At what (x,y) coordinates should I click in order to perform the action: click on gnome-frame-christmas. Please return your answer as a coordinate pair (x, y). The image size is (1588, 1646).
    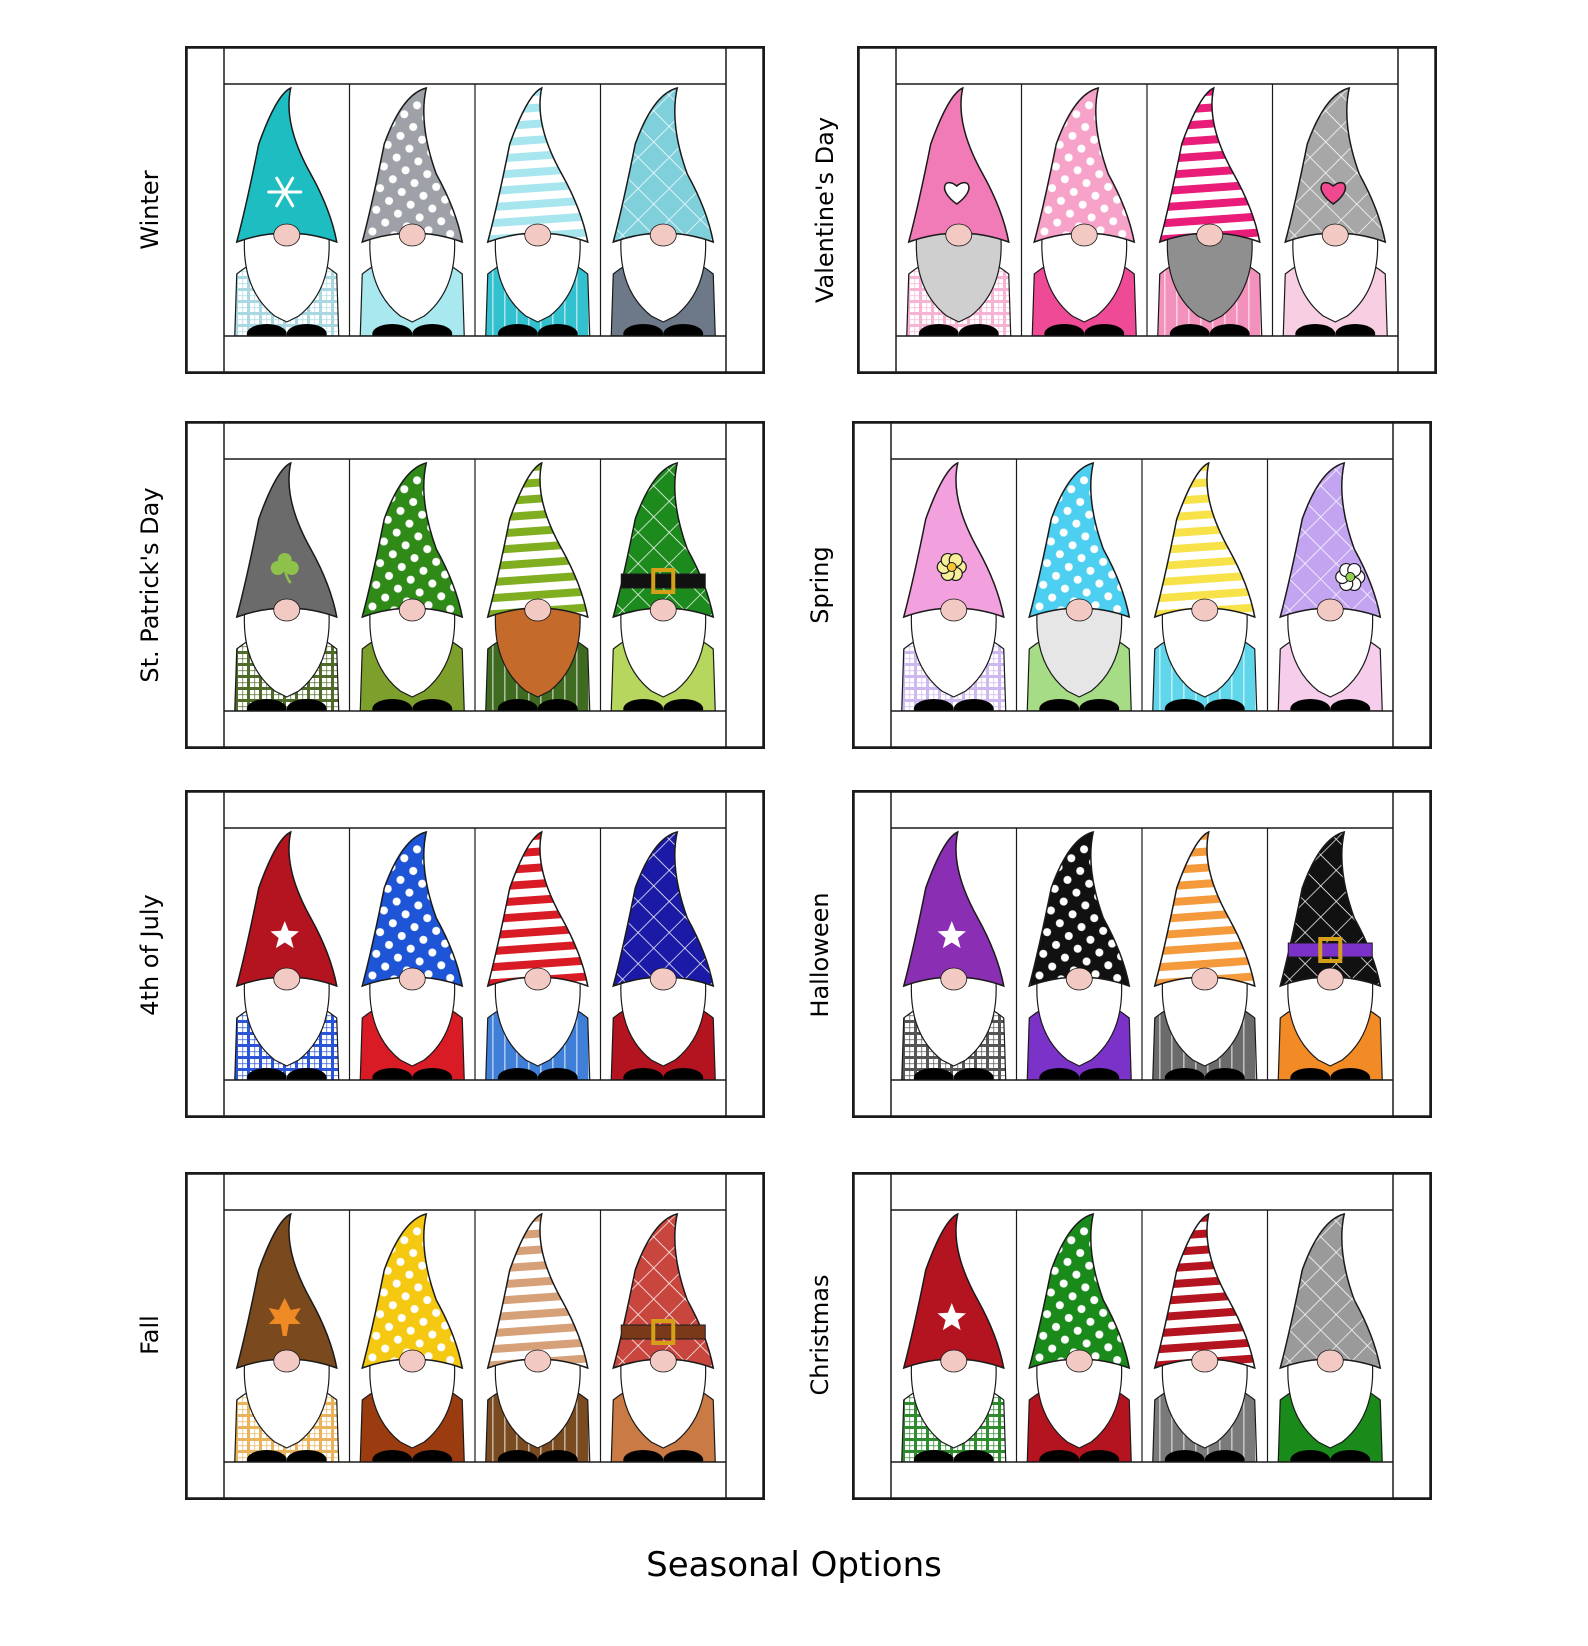
    Looking at the image, I should click on (1142, 1336).